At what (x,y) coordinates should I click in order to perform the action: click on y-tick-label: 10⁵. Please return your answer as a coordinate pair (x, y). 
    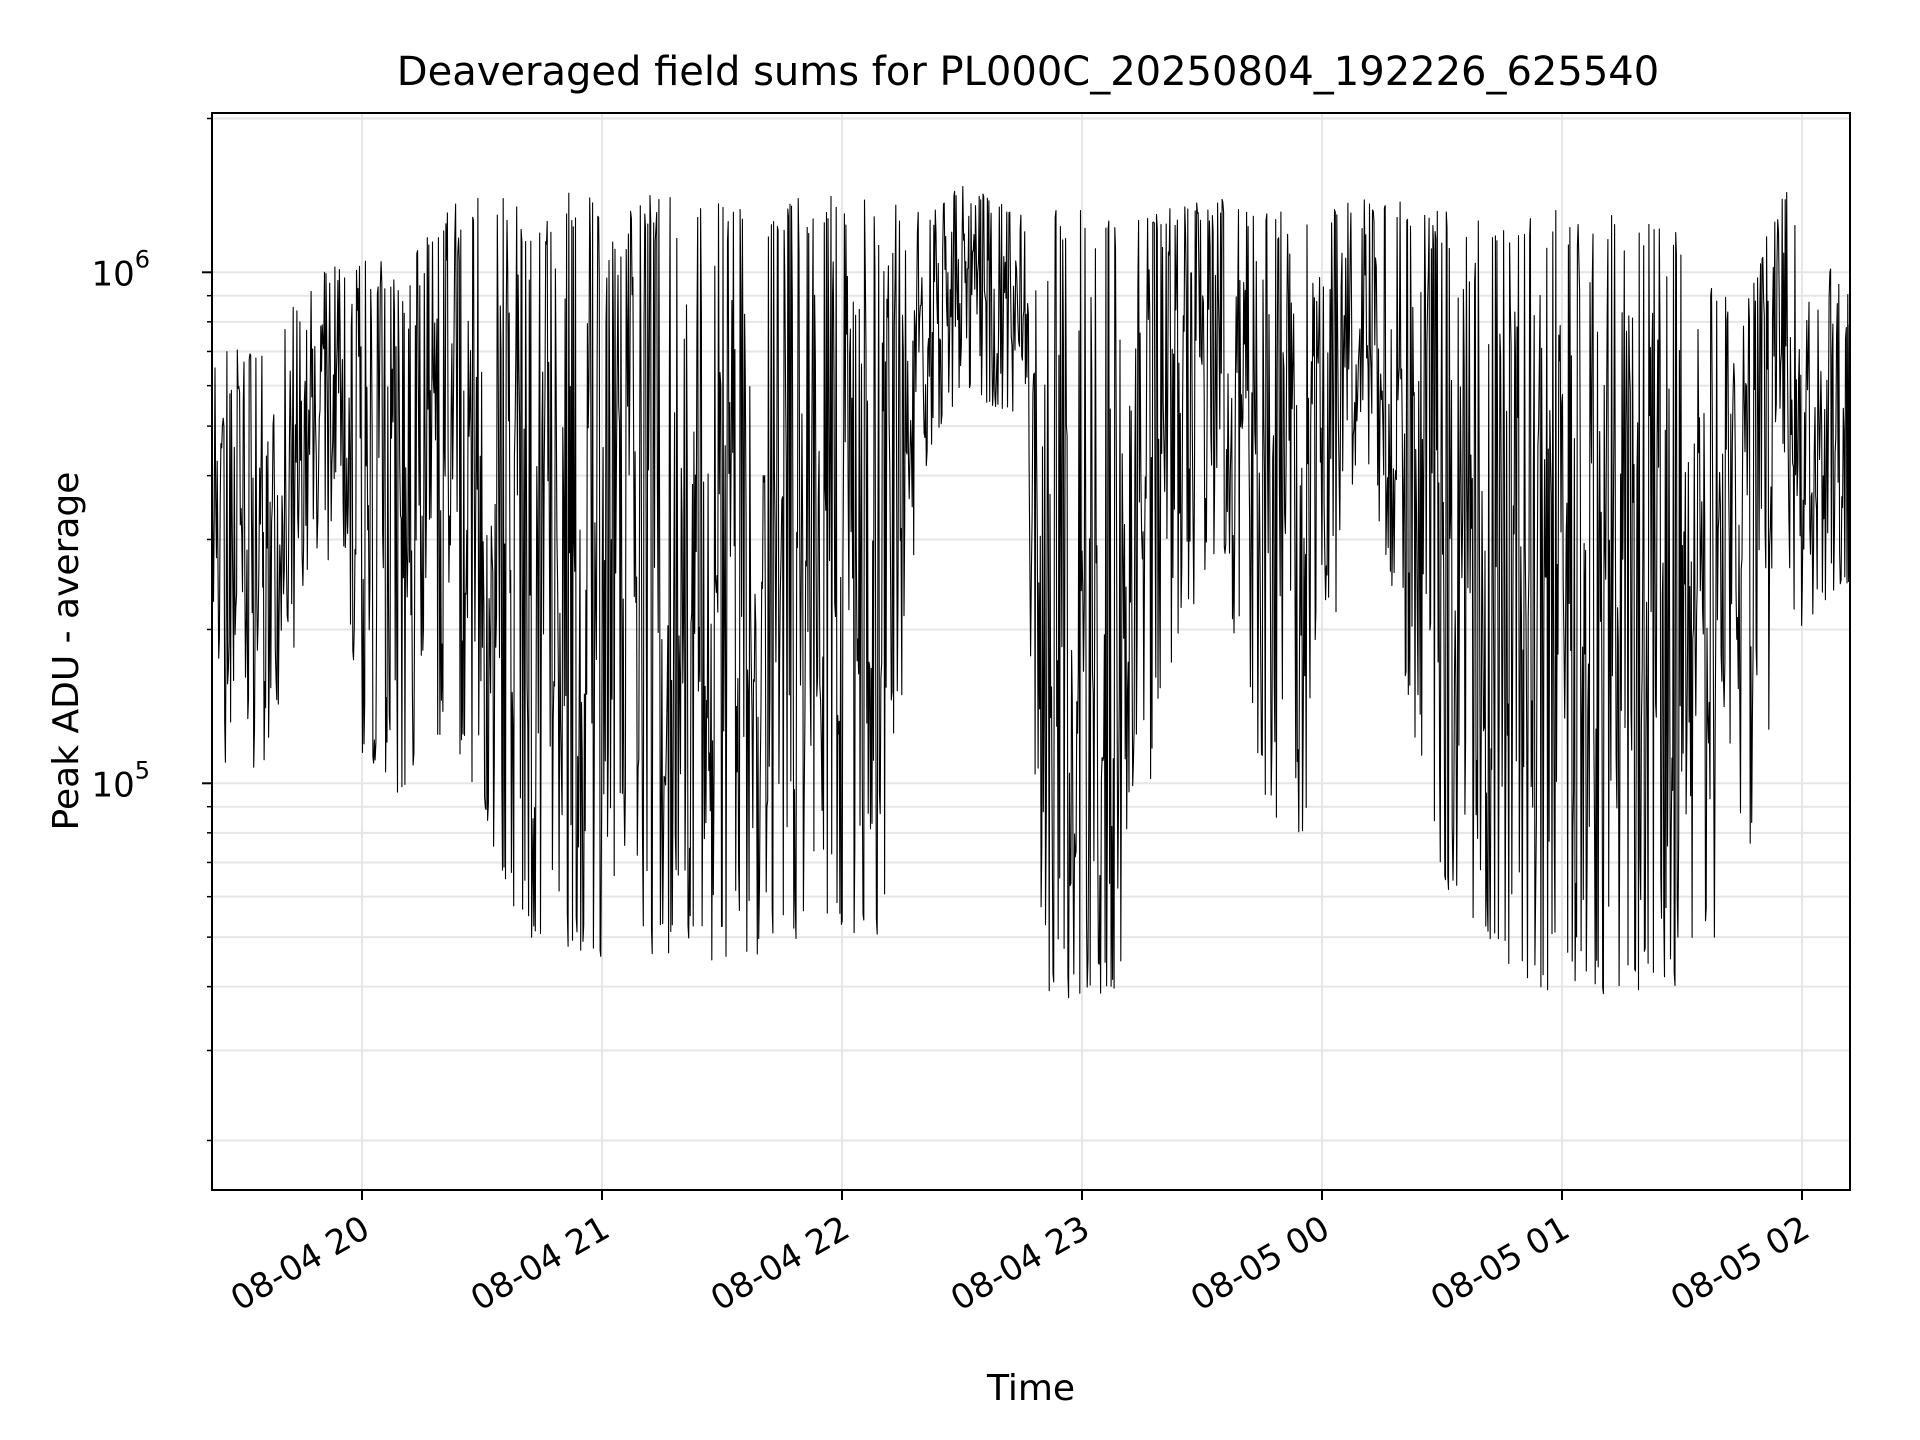
    Looking at the image, I should click on (120, 780).